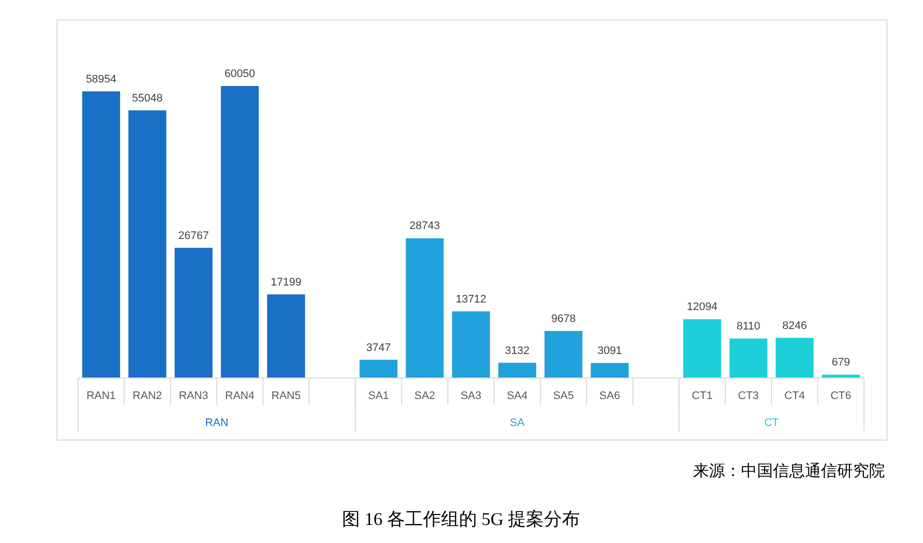 The width and height of the screenshot is (923, 543). What do you see at coordinates (216, 423) in the screenshot?
I see `text: RAN` at bounding box center [216, 423].